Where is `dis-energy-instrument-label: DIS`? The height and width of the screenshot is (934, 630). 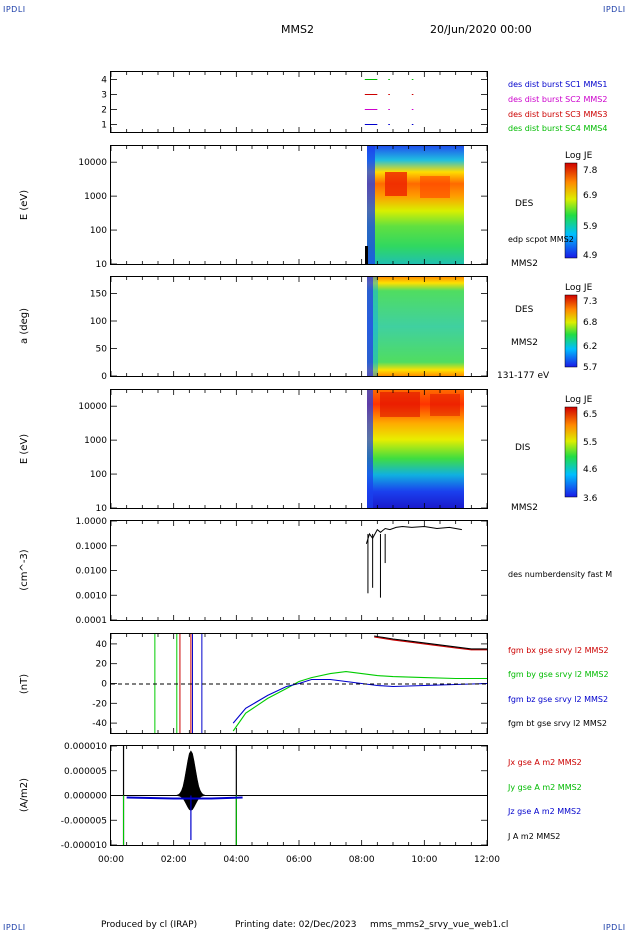 dis-energy-instrument-label: DIS is located at coordinates (523, 448).